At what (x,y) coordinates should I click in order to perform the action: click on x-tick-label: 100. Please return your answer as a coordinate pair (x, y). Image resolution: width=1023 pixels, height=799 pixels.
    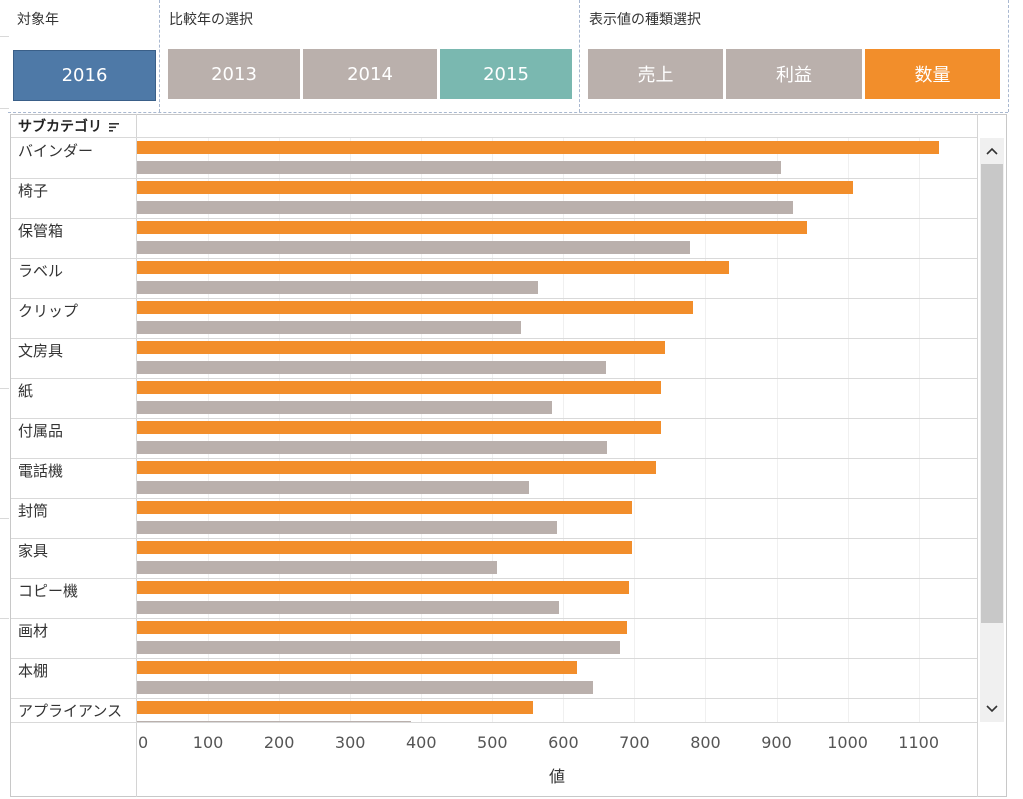
    Looking at the image, I should click on (208, 742).